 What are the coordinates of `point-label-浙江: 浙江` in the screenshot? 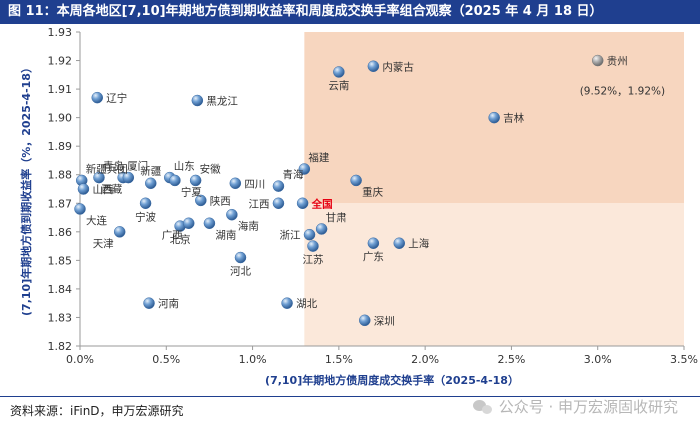 It's located at (290, 236).